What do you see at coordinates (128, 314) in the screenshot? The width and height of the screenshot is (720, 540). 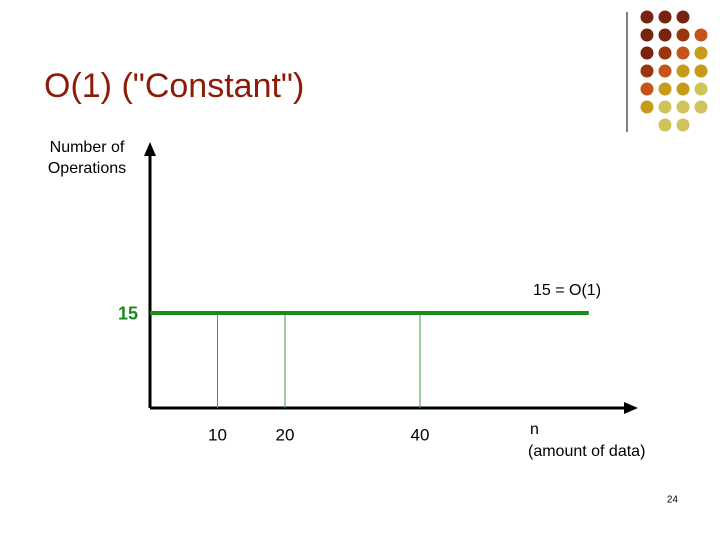 I see `y-tick-label: 15` at bounding box center [128, 314].